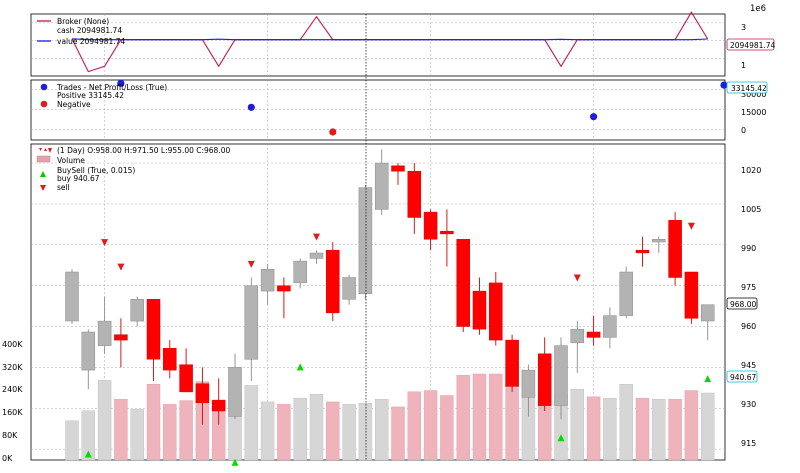 The width and height of the screenshot is (800, 473). I want to click on legend-buy: buy 940.67, so click(78, 178).